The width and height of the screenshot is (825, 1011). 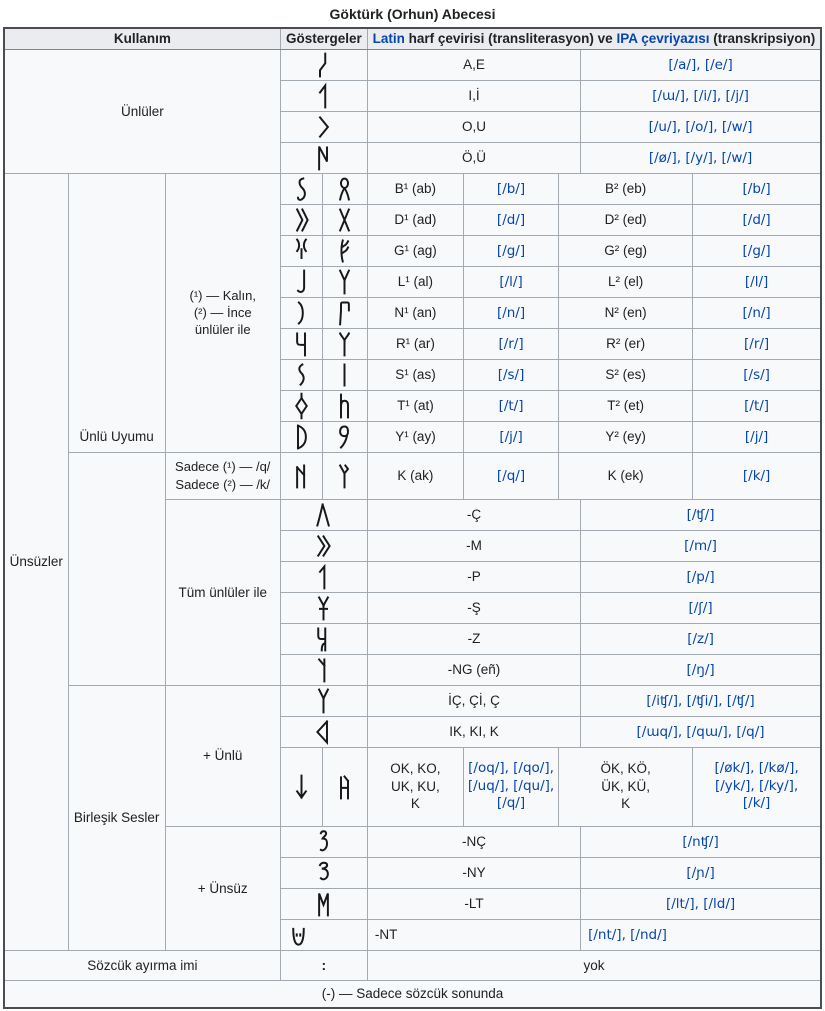 I want to click on latin-cell: B² (eb), so click(x=626, y=188).